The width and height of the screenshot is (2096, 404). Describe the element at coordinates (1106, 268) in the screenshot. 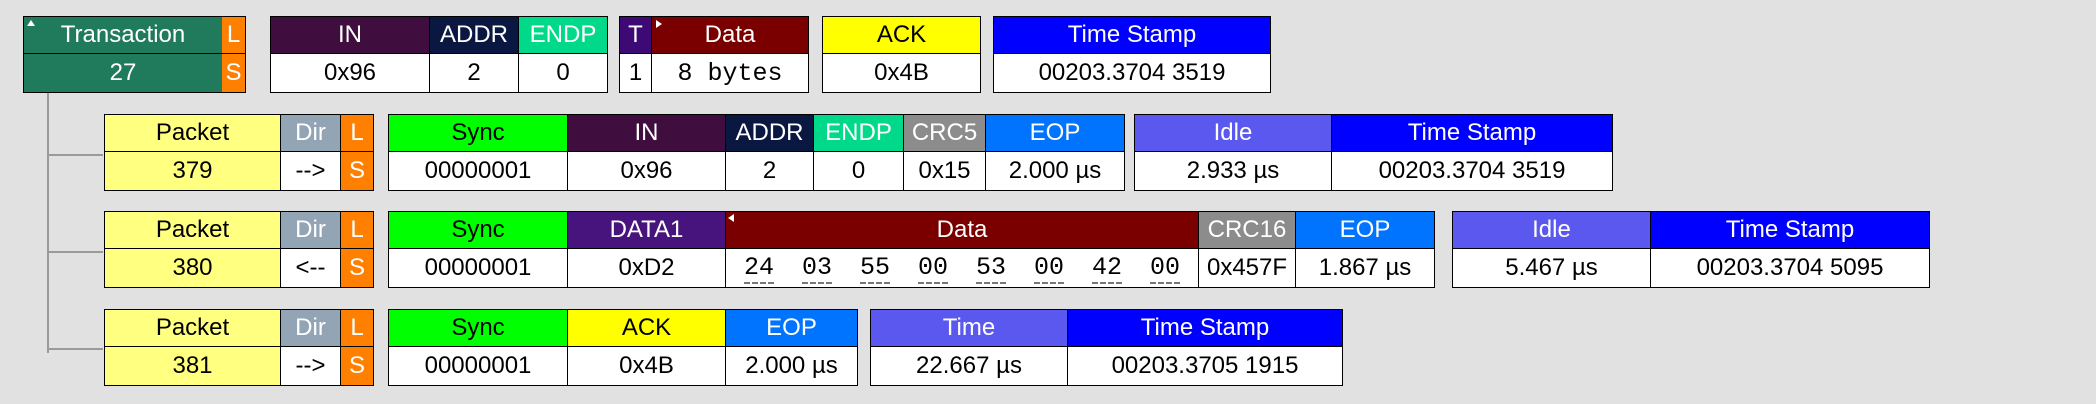

I see `data-byte: 42` at that location.